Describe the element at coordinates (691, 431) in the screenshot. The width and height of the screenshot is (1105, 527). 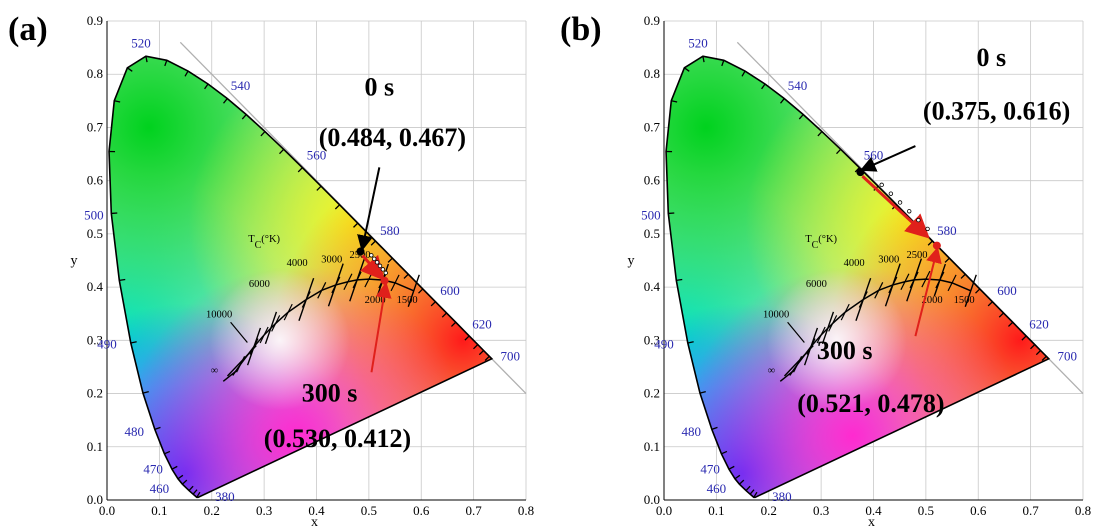
I see `wavelength-label-480: 480` at that location.